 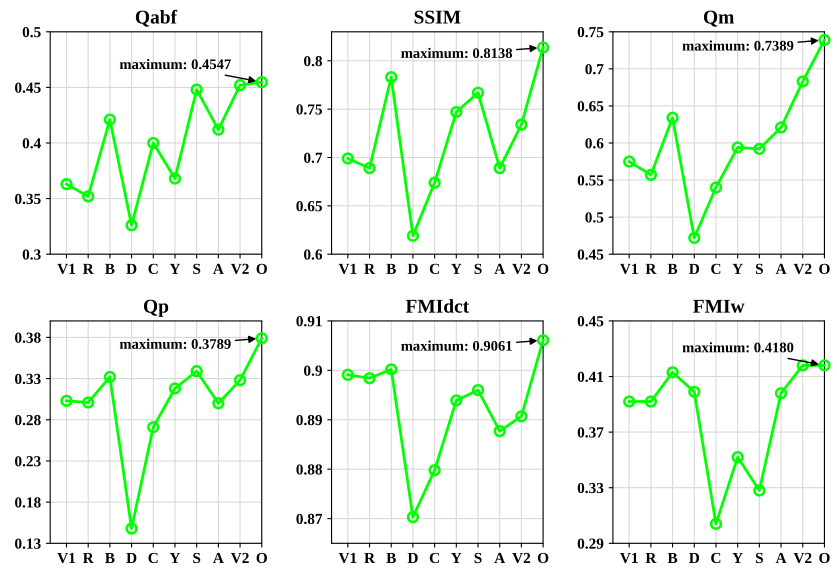 What do you see at coordinates (175, 343) in the screenshot?
I see `annotation: maximum: 0.3789` at bounding box center [175, 343].